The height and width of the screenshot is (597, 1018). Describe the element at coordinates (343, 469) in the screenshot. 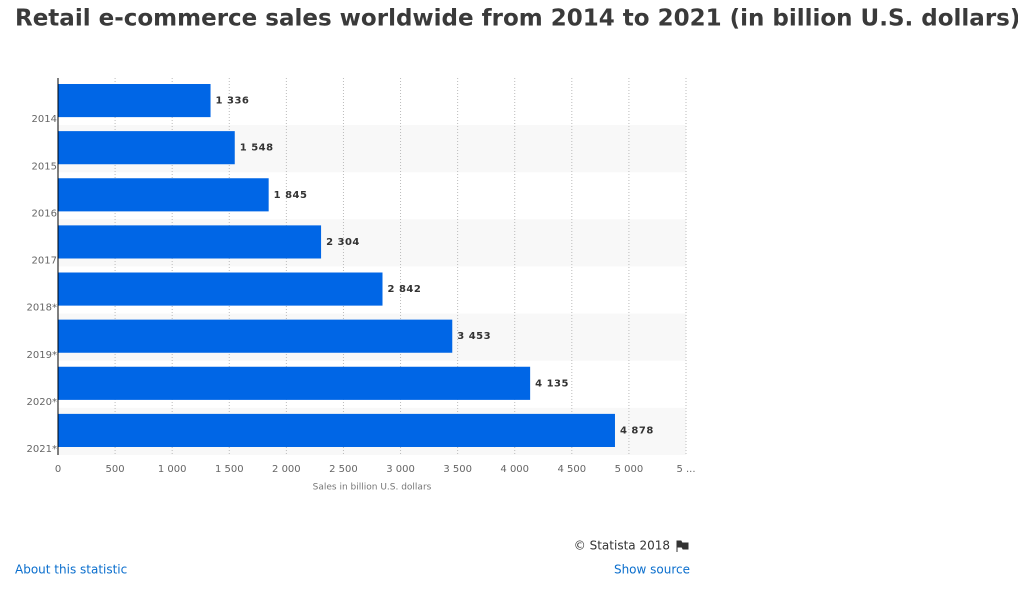

I see `x-tick-label: 2 500` at that location.